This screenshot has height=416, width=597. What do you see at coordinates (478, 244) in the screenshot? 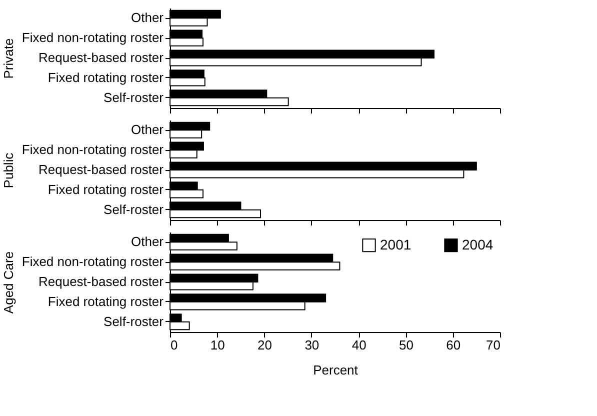
I see `legend-label: 2004` at bounding box center [478, 244].